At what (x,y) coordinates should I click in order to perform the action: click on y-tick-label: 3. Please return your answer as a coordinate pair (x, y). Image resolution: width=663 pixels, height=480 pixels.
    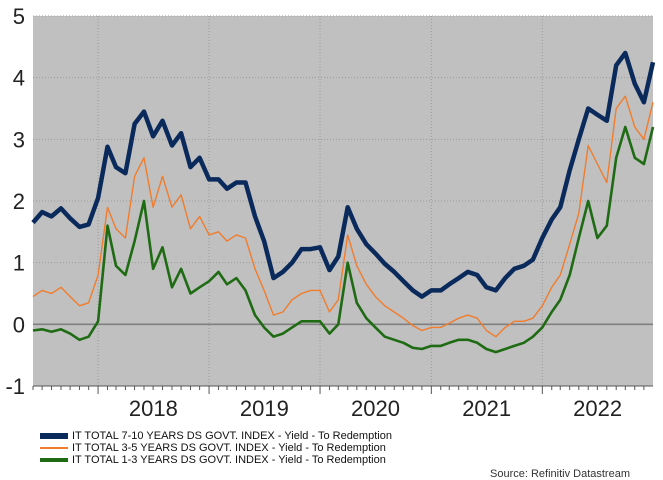
    Looking at the image, I should click on (19, 139).